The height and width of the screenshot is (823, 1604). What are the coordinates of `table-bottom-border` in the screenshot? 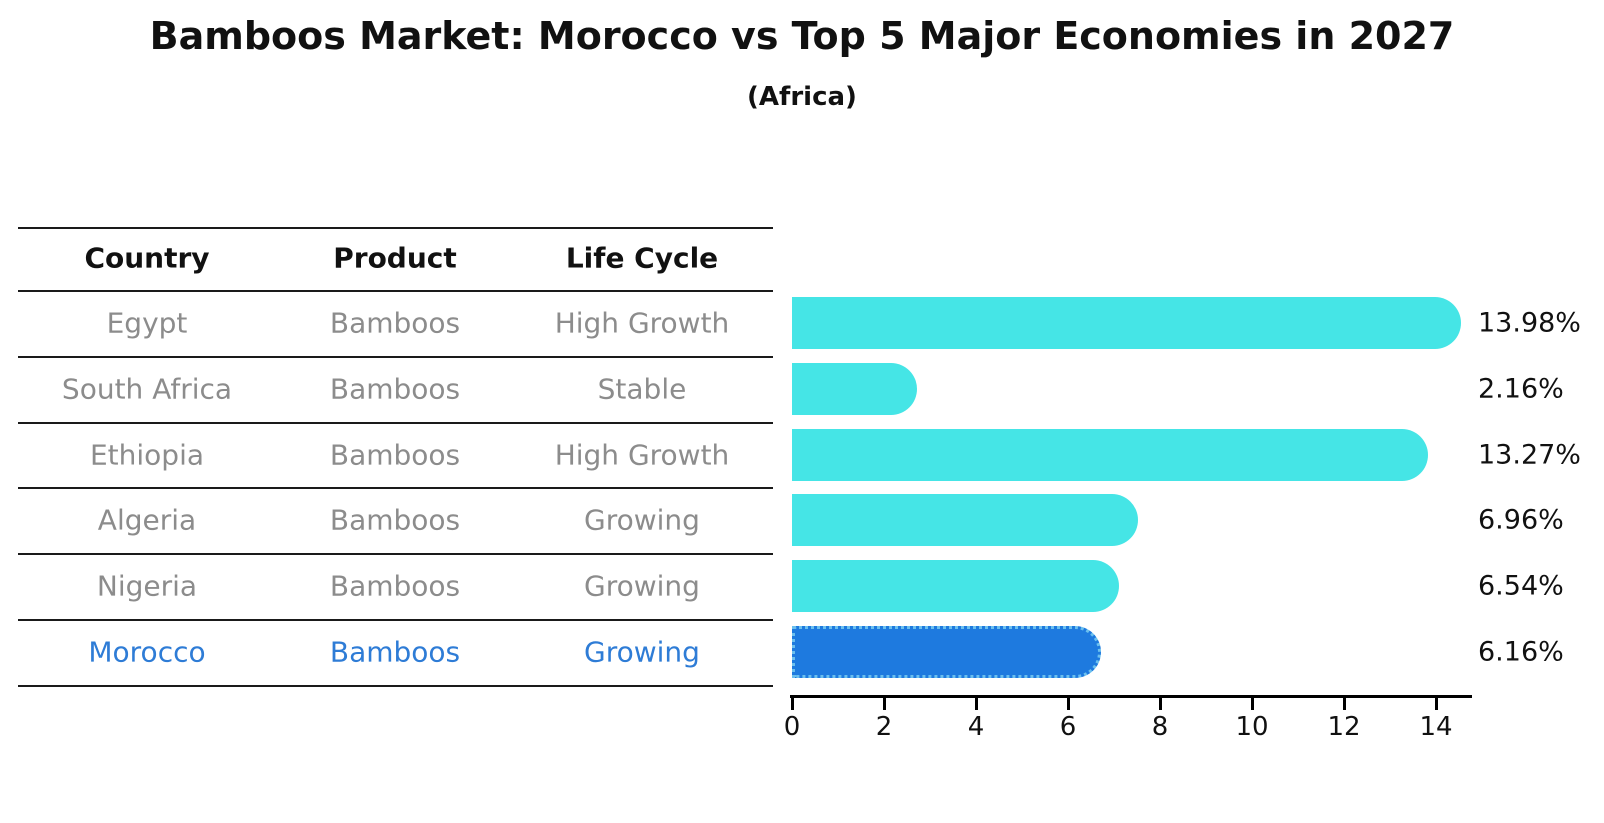 It's located at (395, 685).